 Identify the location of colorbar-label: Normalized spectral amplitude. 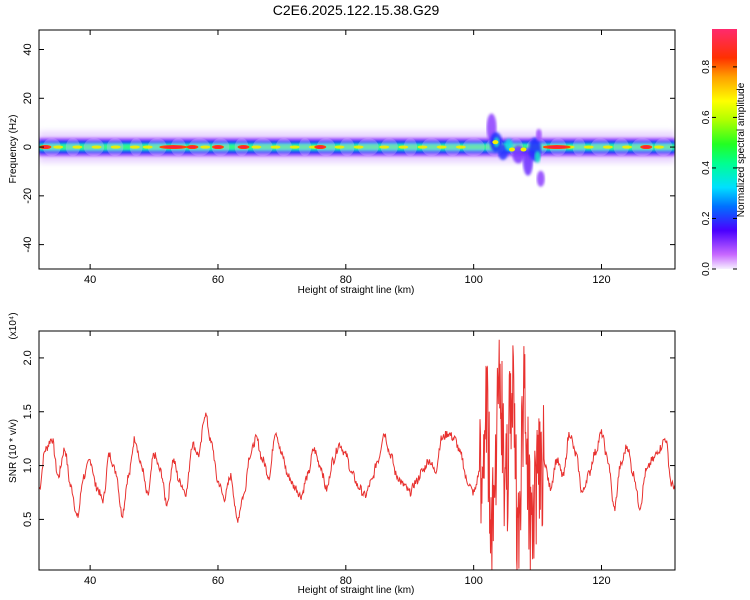
(741, 149).